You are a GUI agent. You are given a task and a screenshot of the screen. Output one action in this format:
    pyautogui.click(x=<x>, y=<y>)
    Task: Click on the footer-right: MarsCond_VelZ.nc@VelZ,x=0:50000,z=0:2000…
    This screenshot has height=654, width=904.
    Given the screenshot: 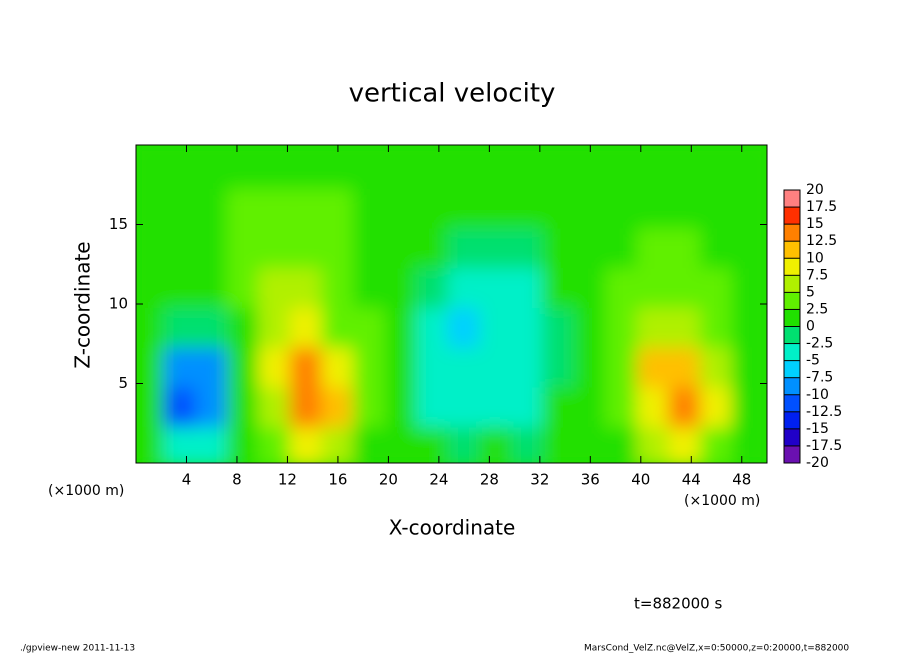 What is the action you would take?
    pyautogui.click(x=716, y=649)
    